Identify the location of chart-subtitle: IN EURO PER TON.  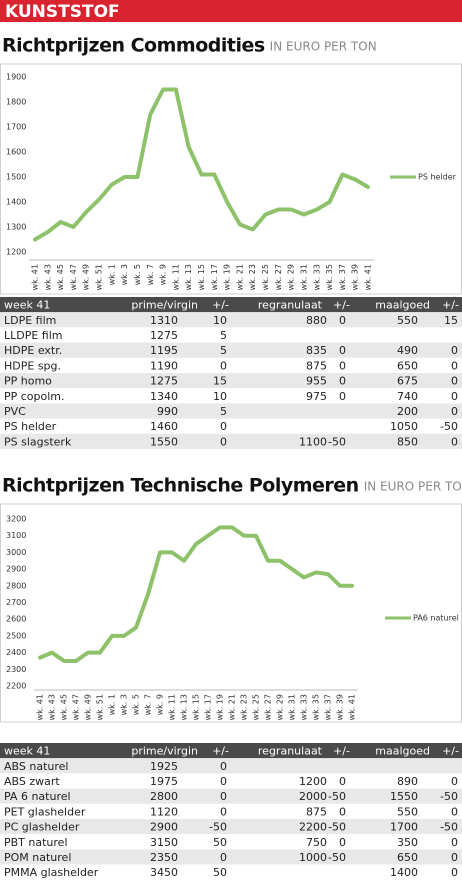
(323, 47).